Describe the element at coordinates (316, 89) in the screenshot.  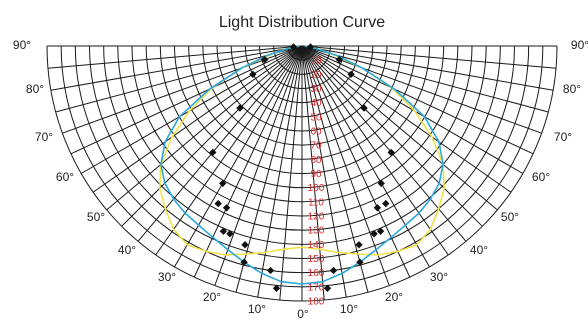
I see `radial-tick-label: 30` at that location.